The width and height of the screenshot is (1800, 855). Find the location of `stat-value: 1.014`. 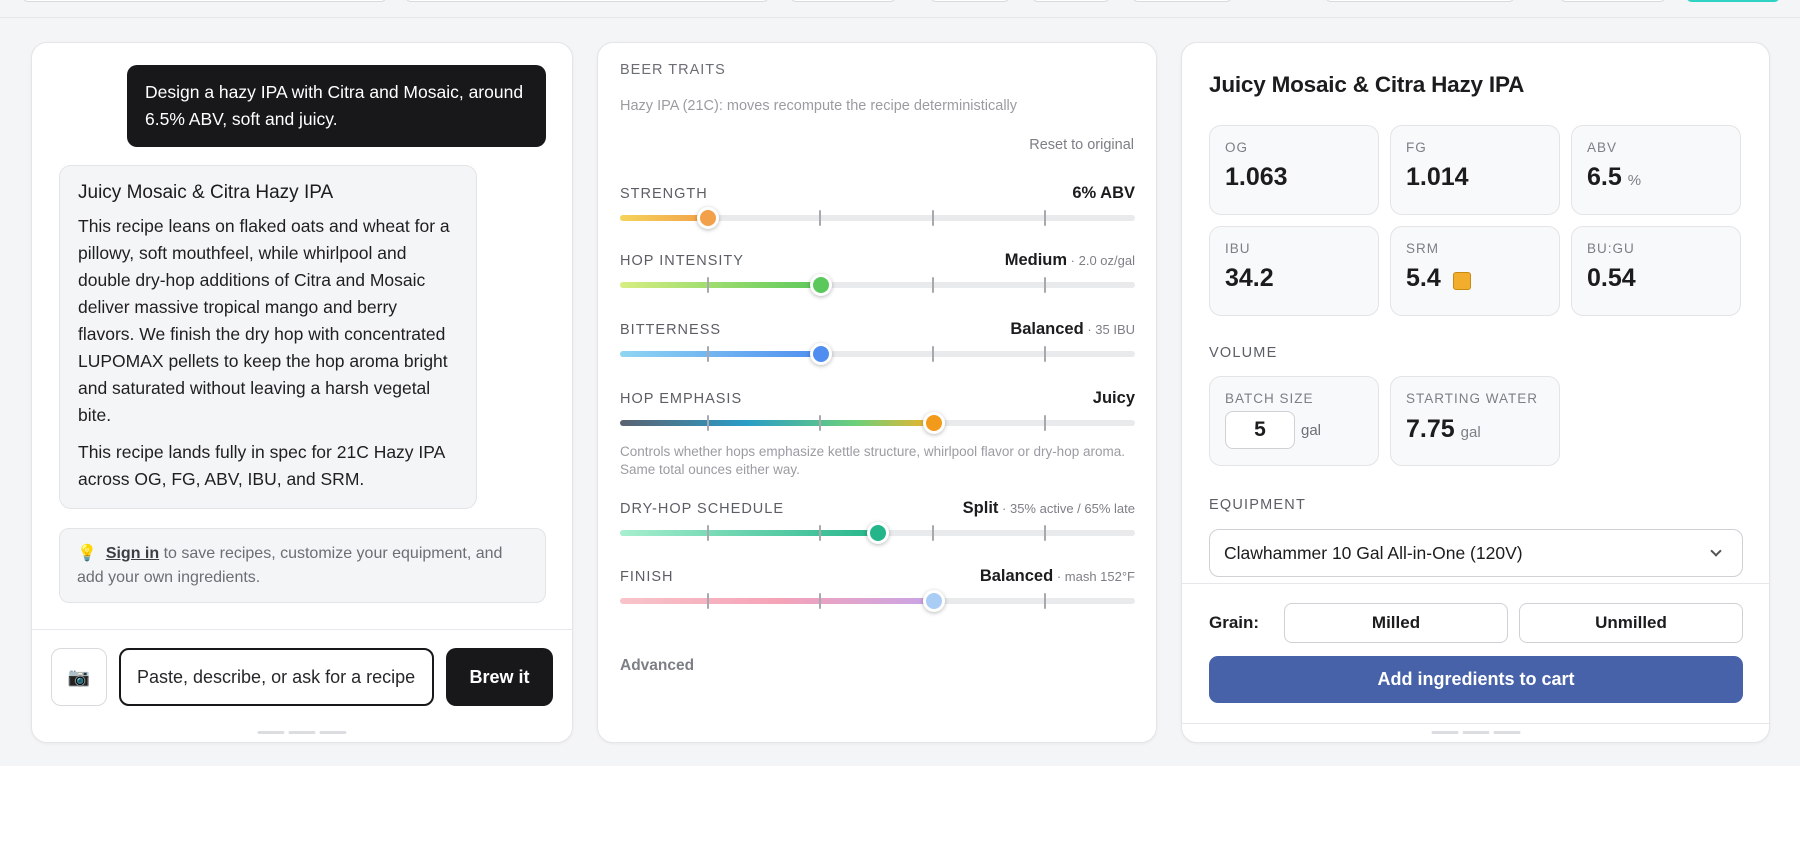

stat-value: 1.014 is located at coordinates (1437, 177).